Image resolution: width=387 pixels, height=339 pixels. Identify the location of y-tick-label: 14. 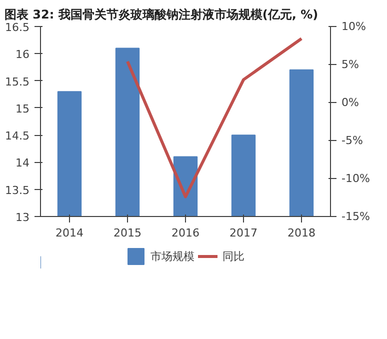
(23, 163).